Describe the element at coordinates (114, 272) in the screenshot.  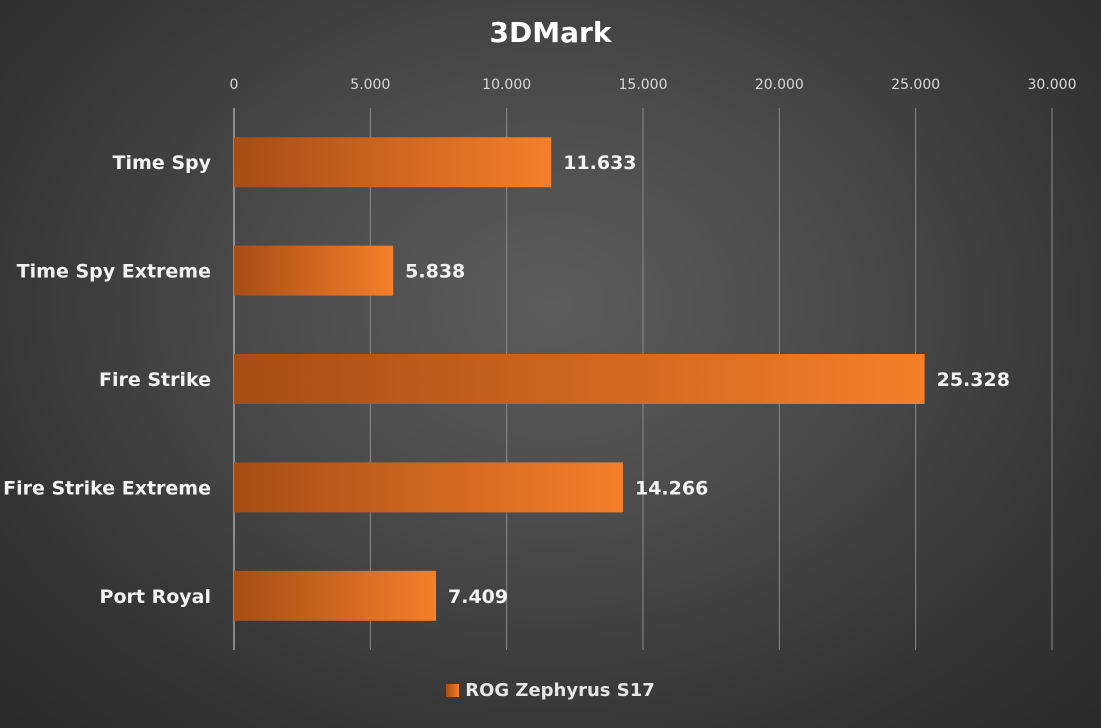
I see `category-label: Time Spy Extreme` at that location.